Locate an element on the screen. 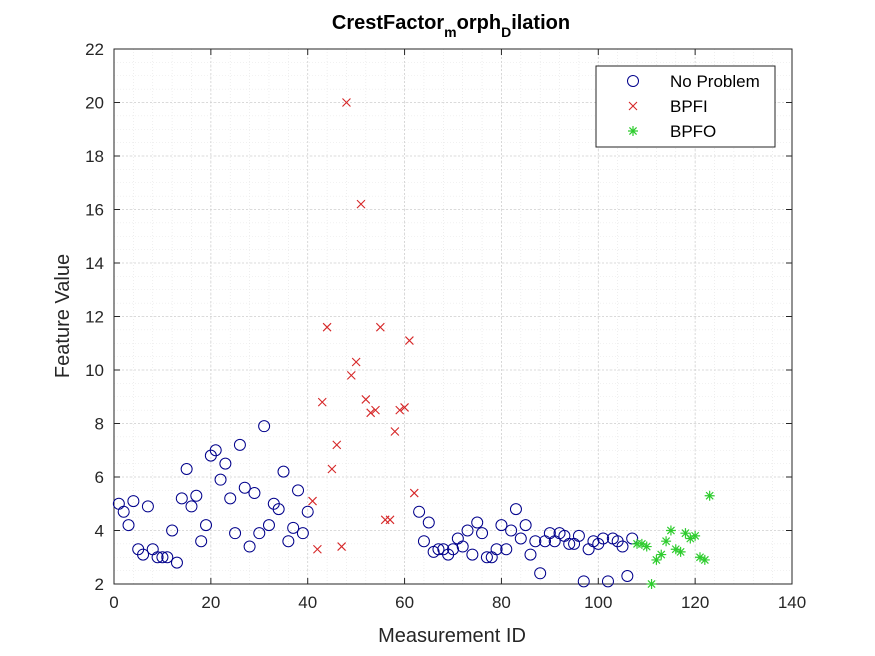 The height and width of the screenshot is (656, 875). y-axis-label: Feature Value is located at coordinates (63, 316).